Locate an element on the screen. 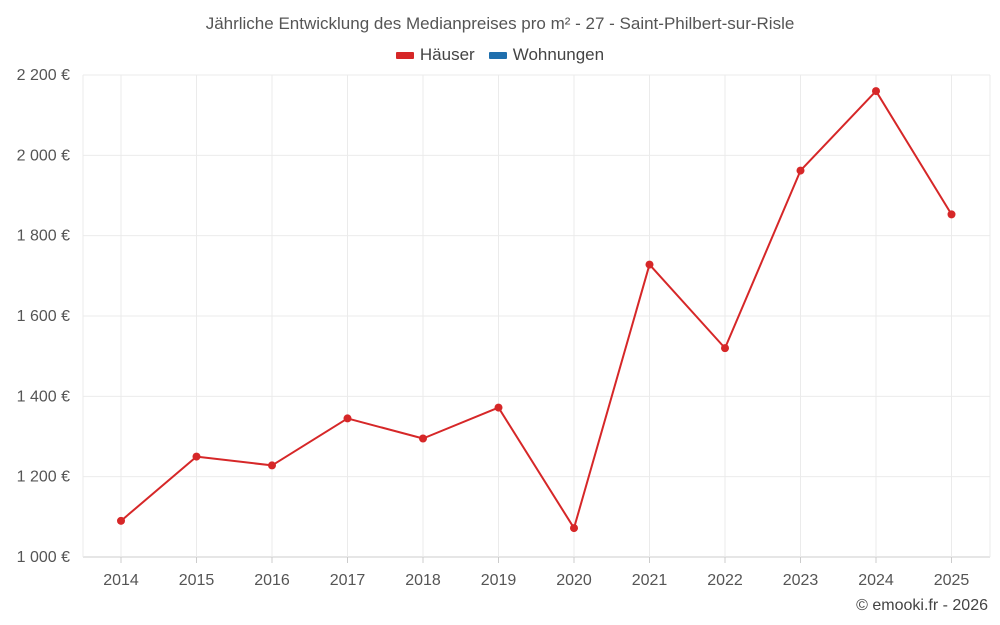 The width and height of the screenshot is (1000, 625). x-tick-label: 2022 is located at coordinates (725, 580).